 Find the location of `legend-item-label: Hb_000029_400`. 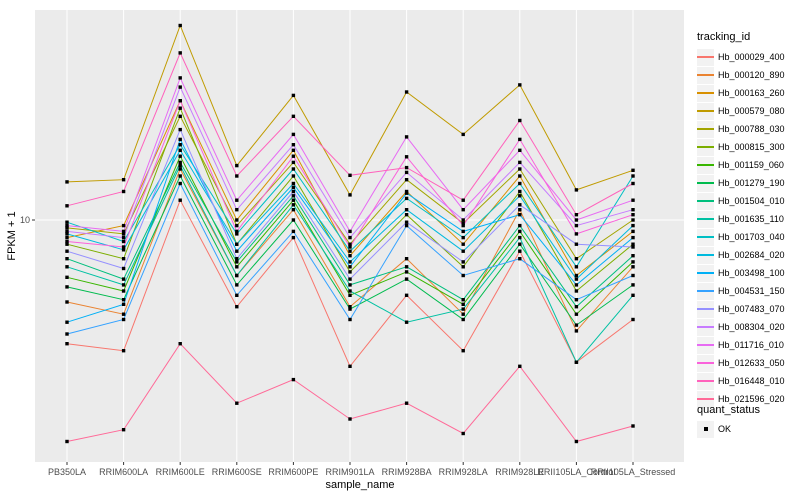

legend-item-label: Hb_000029_400 is located at coordinates (751, 57).